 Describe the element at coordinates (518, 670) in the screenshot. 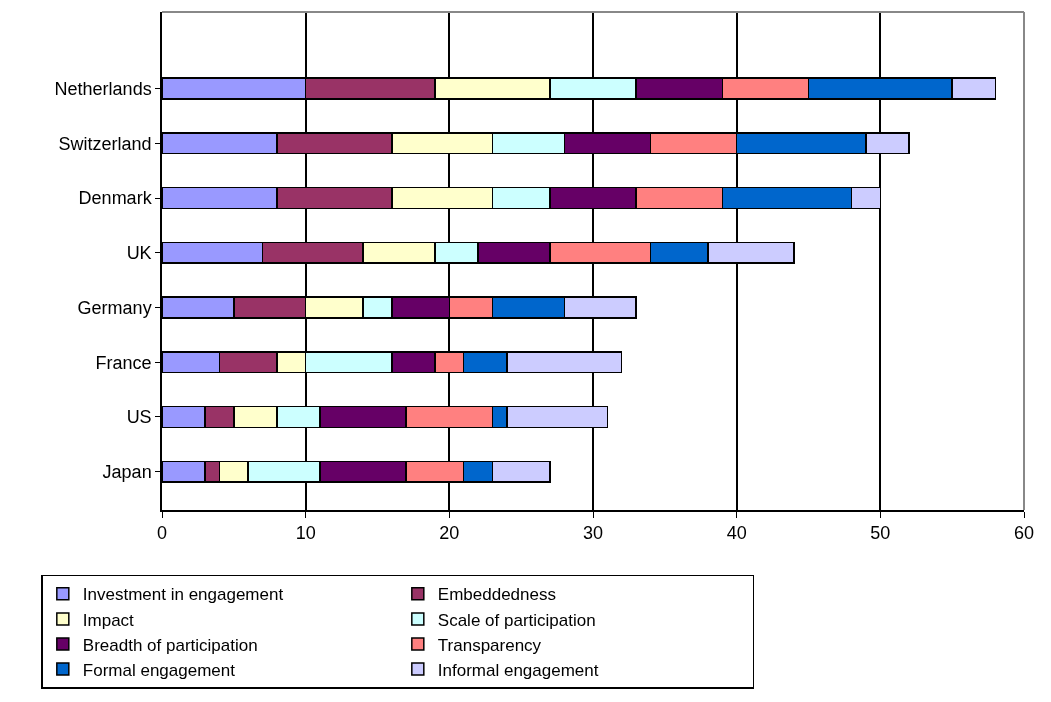

I see `legend-label: Informal engagement` at that location.